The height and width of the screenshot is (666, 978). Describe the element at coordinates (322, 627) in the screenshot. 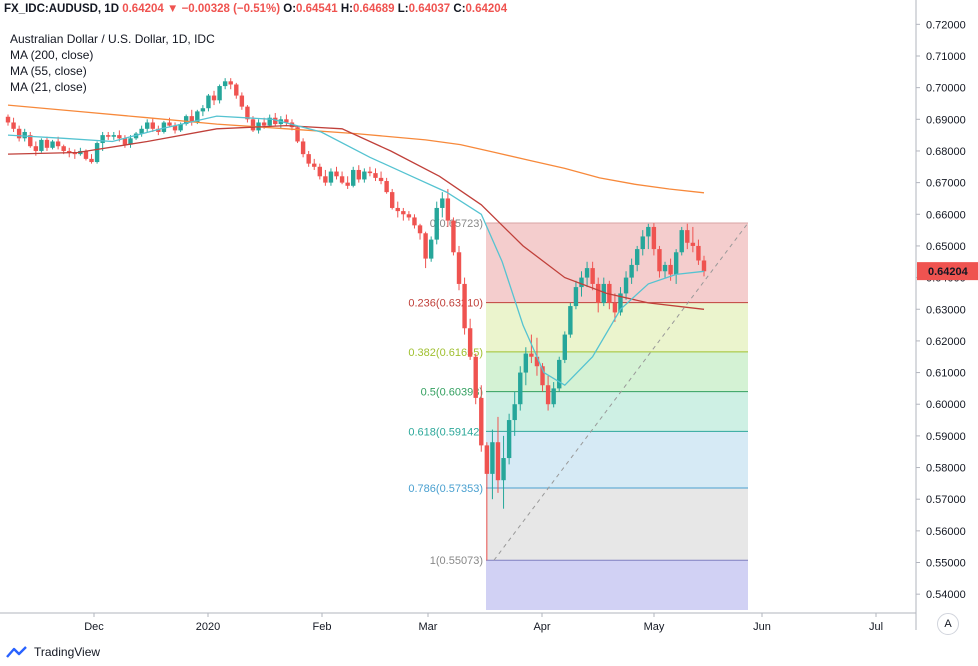

I see `time-axis-label: Feb` at that location.